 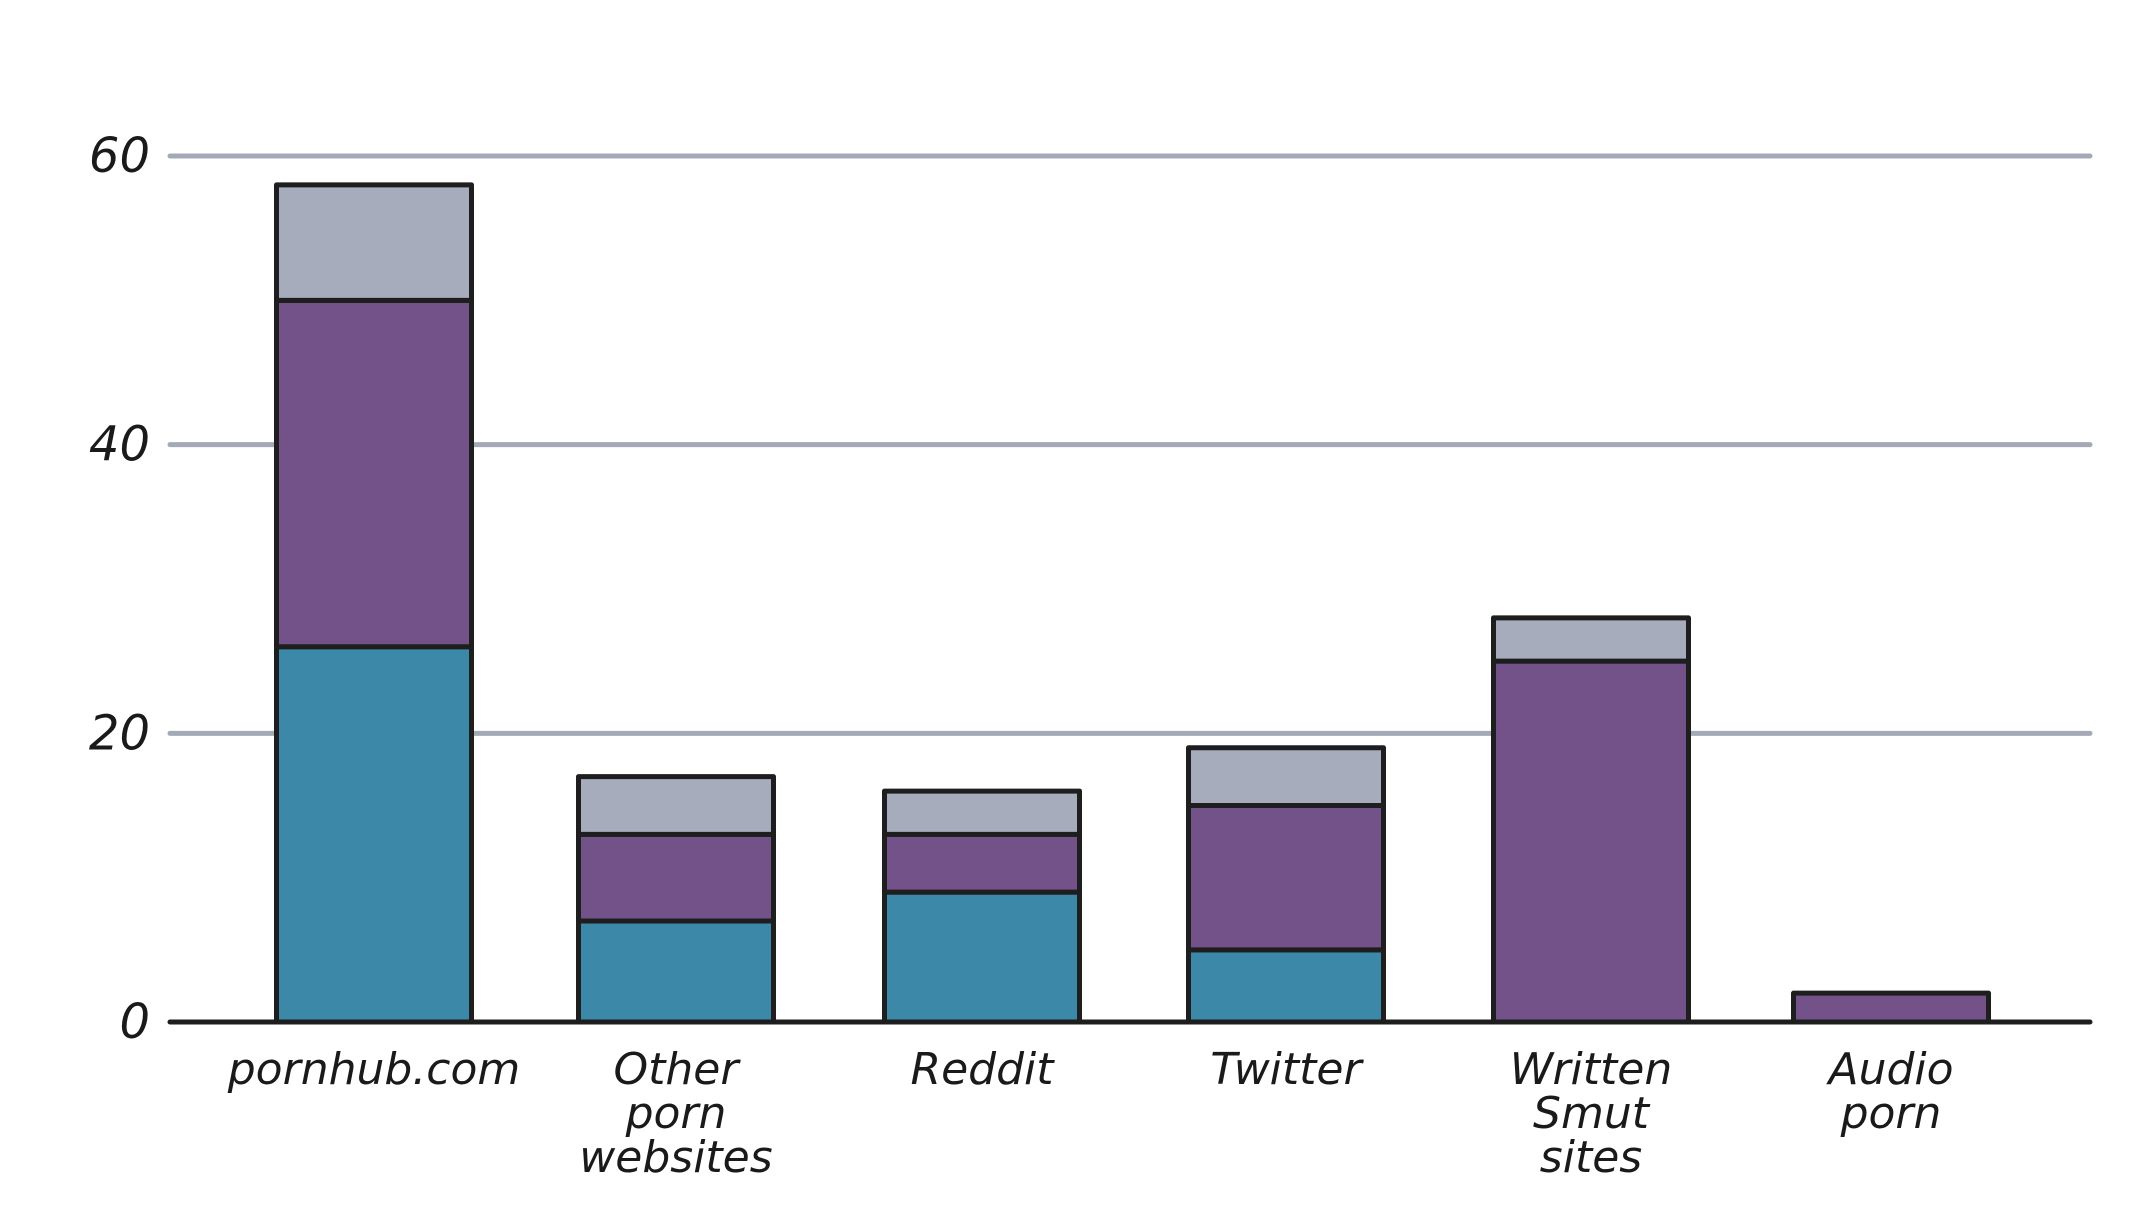 What do you see at coordinates (1591, 1069) in the screenshot?
I see `x-category-label-line: Written` at bounding box center [1591, 1069].